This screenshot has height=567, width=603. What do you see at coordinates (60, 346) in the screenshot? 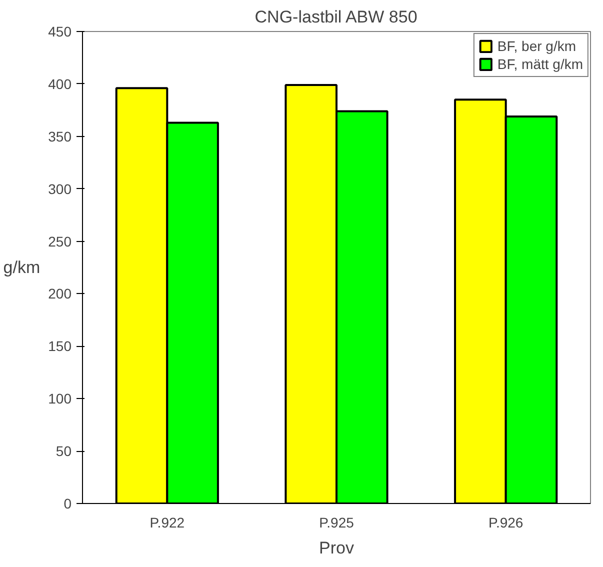
I see `y-tick-label: 150` at bounding box center [60, 346].